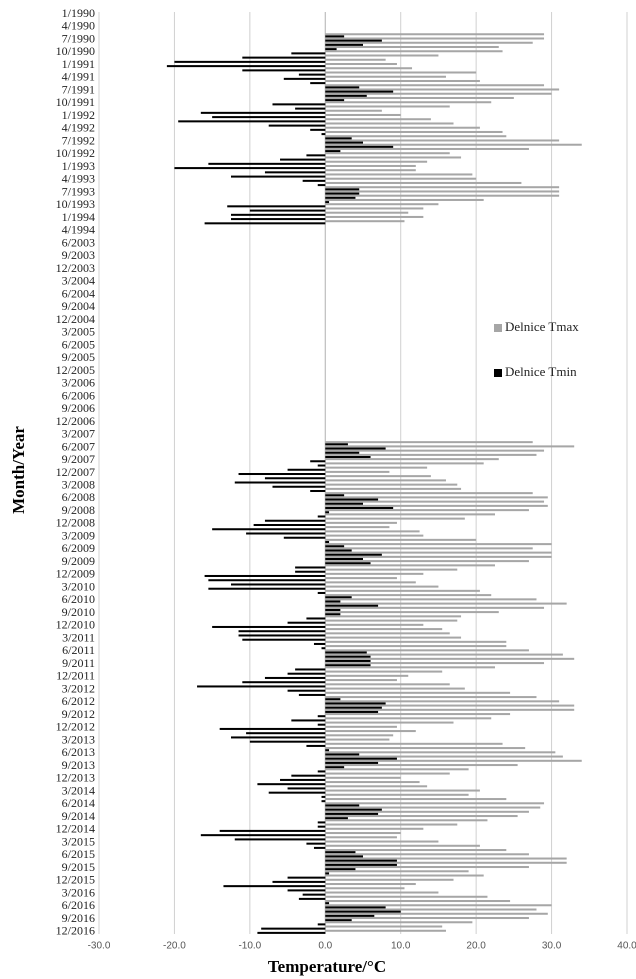 This screenshot has width=636, height=979. What do you see at coordinates (75, 319) in the screenshot?
I see `y-tick-label: 12/2004` at bounding box center [75, 319].